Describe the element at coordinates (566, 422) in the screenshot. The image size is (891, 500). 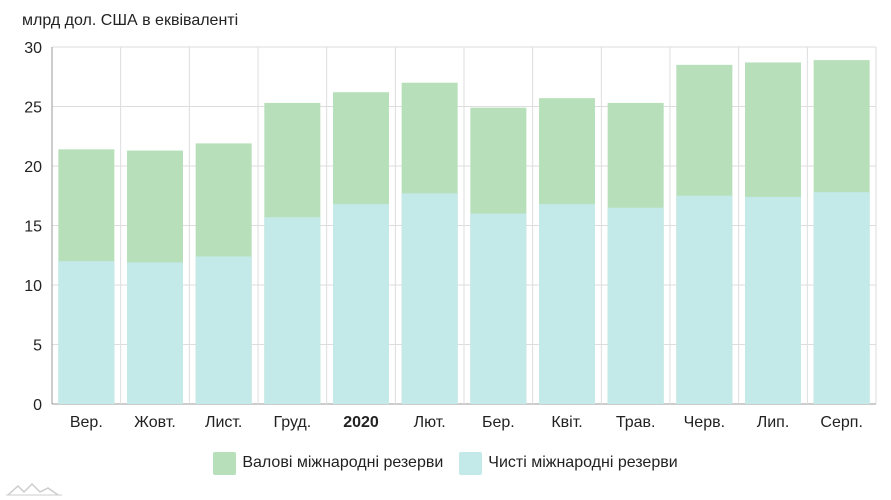
I see `x-tick-label: Квіт.` at that location.